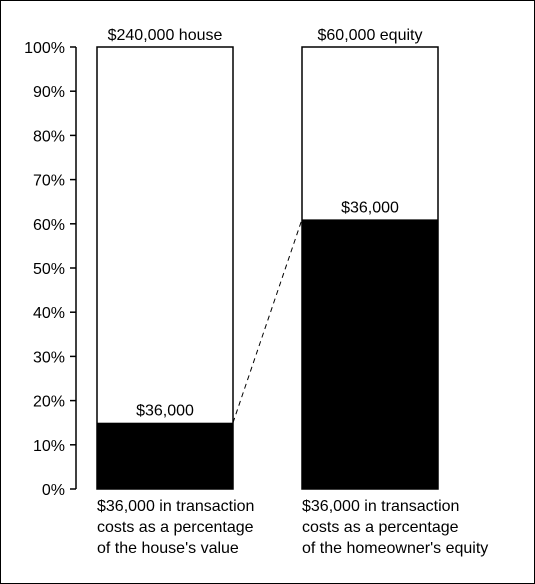 Image resolution: width=535 pixels, height=584 pixels. I want to click on y-tick-label: 20%, so click(49, 402).